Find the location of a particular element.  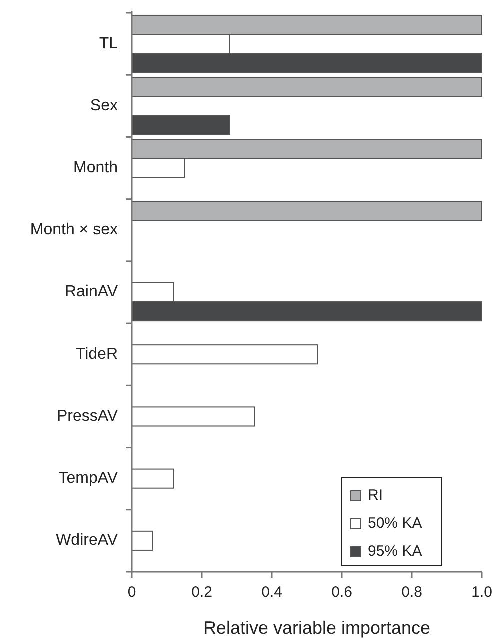

x-tick-label: 0.4 is located at coordinates (272, 592).